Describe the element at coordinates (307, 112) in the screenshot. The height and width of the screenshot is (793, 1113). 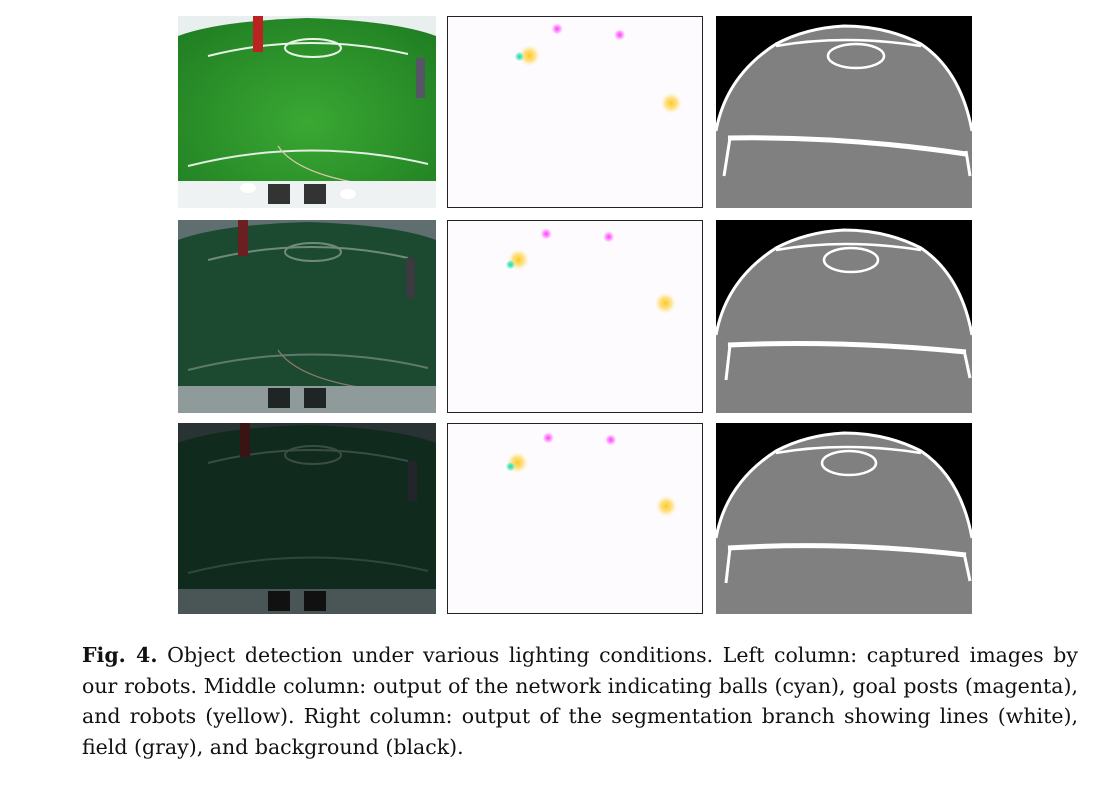
I see `captured-image-bright` at that location.